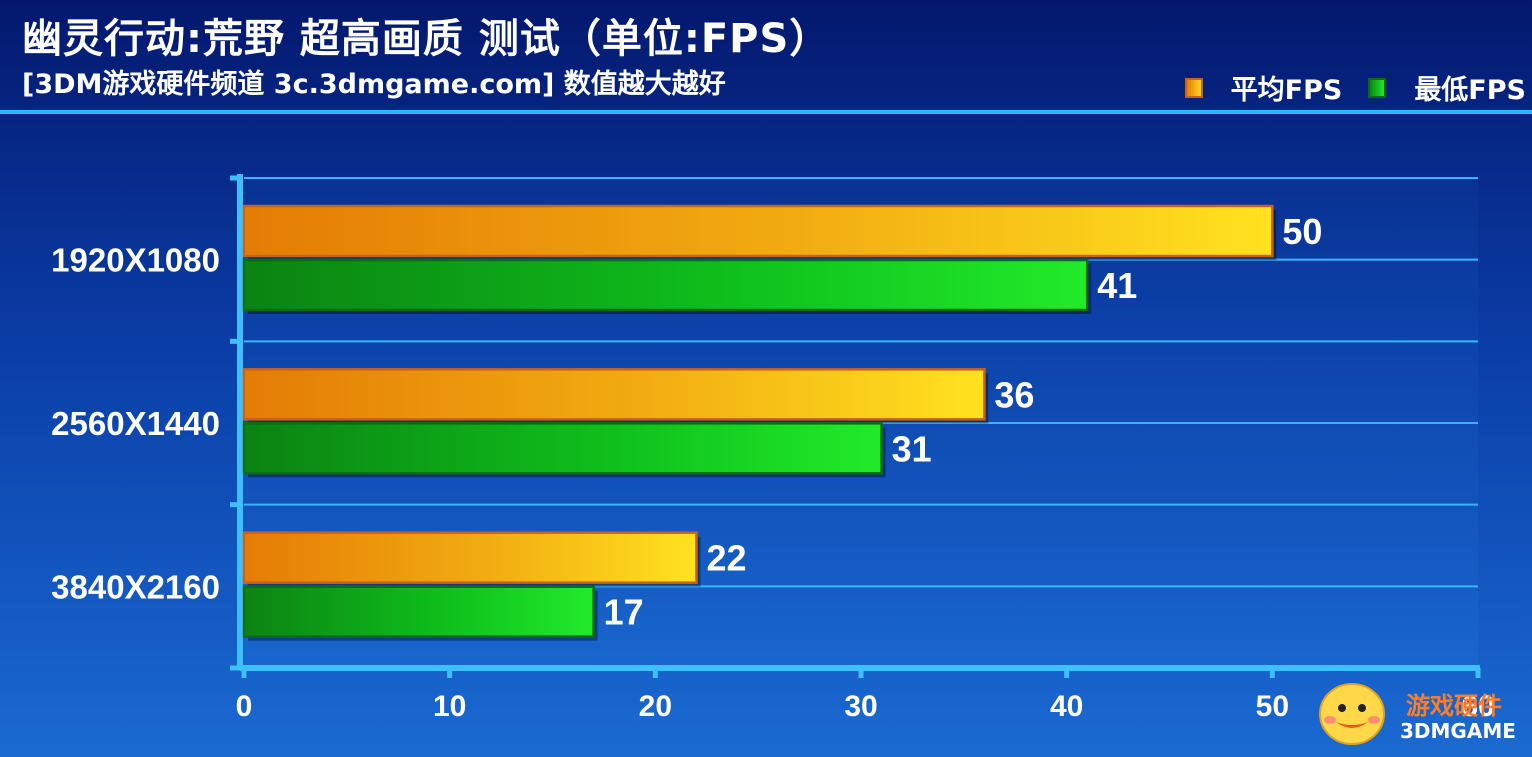  What do you see at coordinates (1286, 90) in the screenshot?
I see `legend-label-avg: 平均FPS` at bounding box center [1286, 90].